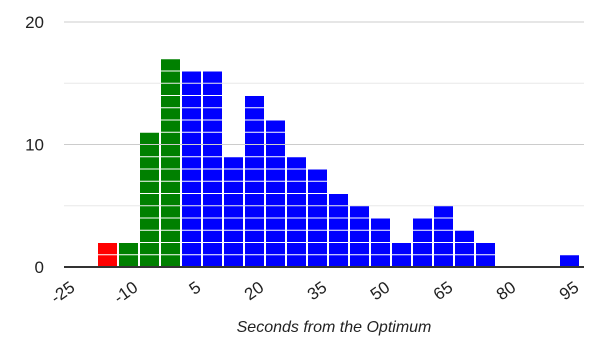  What do you see at coordinates (39, 267) in the screenshot?
I see `y-tick-label: 0` at bounding box center [39, 267].